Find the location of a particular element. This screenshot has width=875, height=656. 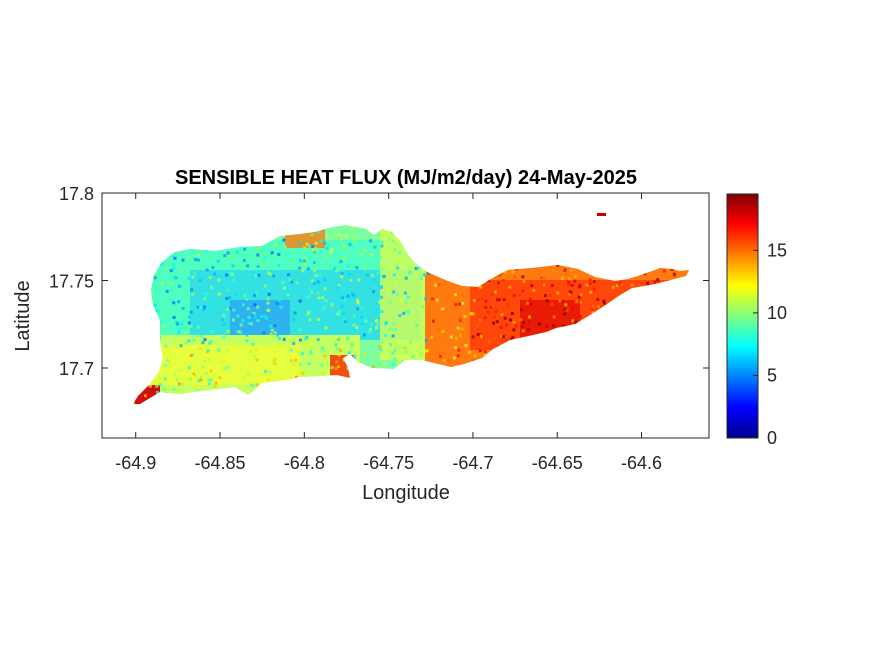

x-tick-label: -64.9 is located at coordinates (135, 463).